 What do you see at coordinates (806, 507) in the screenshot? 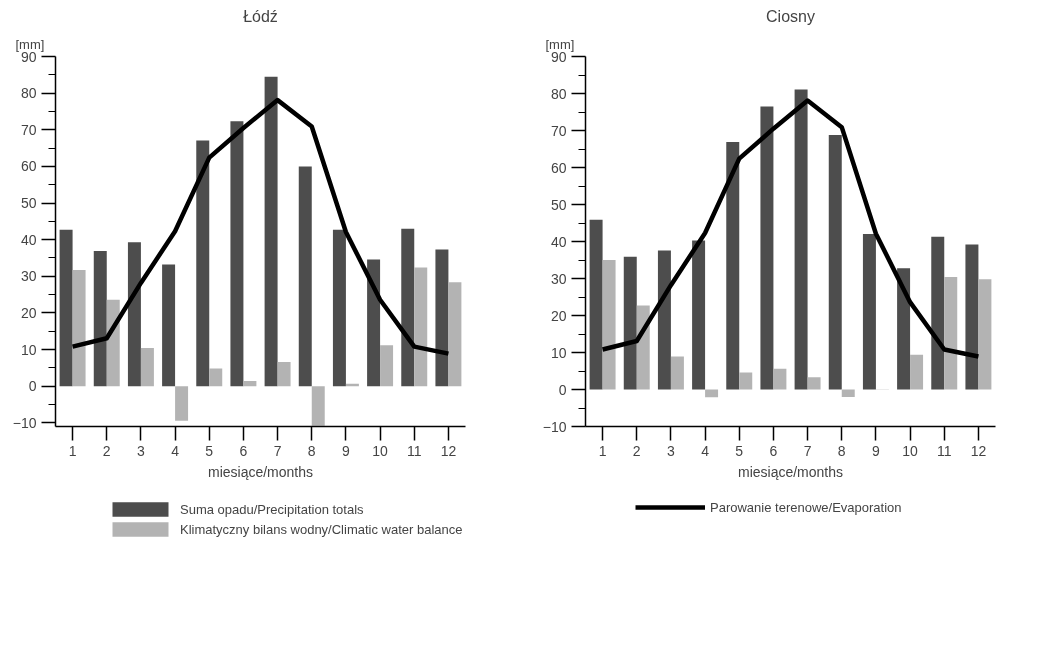
I see `text: Parowanie terenowe/Evaporation` at bounding box center [806, 507].